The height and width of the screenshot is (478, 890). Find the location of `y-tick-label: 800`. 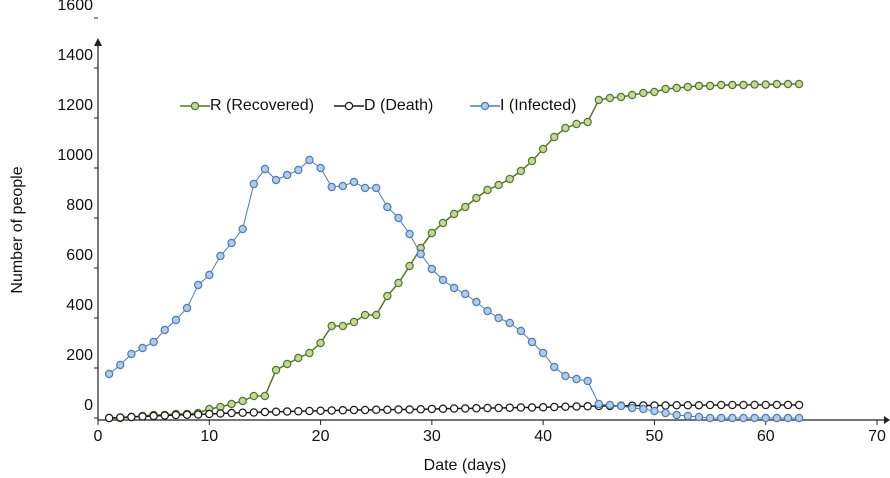

y-tick-label: 800 is located at coordinates (79, 205).